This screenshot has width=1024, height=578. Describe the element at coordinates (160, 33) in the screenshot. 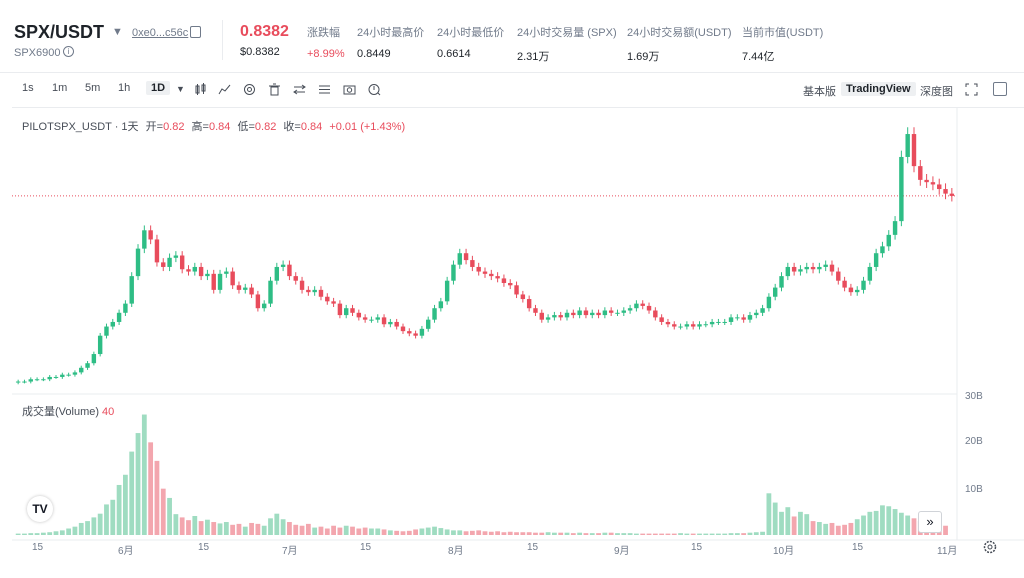

I see `contract-address-link: 0xe0...c56c` at that location.